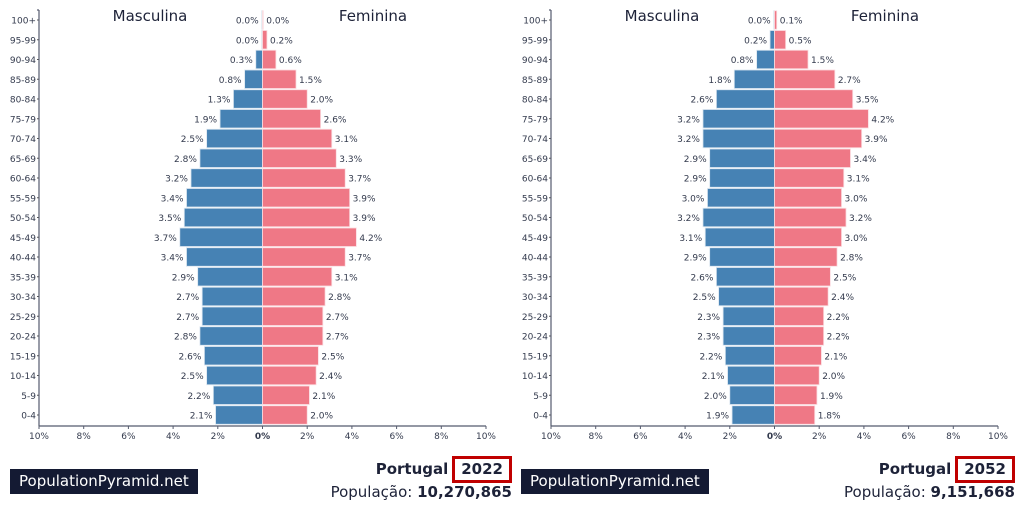  What do you see at coordinates (864, 160) in the screenshot?
I see `female-value-label: 3.4%` at bounding box center [864, 160].